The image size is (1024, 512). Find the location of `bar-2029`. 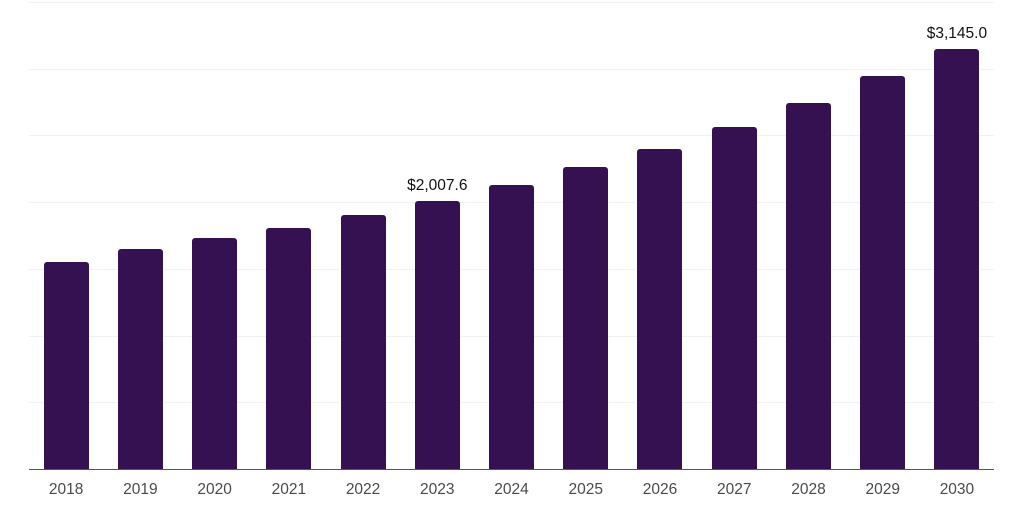

bar-2029 is located at coordinates (883, 272).